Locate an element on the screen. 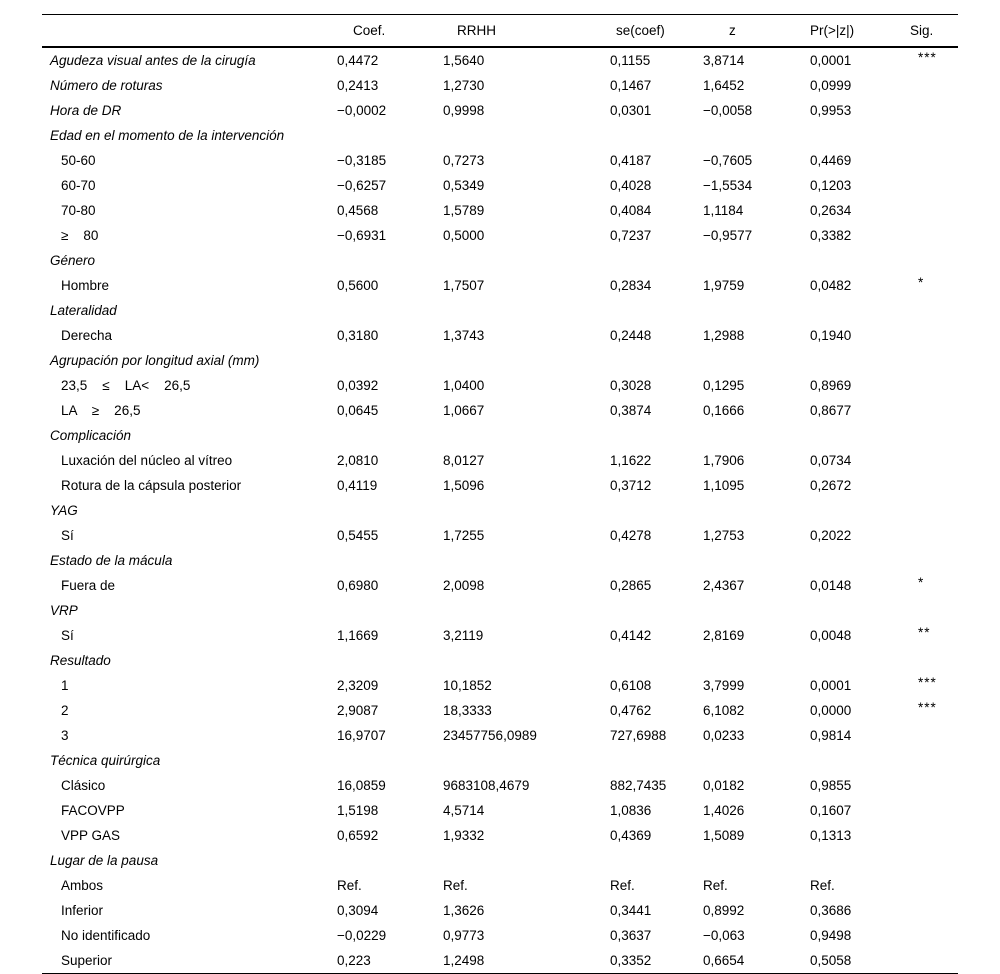  column-header-pr-z: Pr(>|z|) is located at coordinates (832, 30).